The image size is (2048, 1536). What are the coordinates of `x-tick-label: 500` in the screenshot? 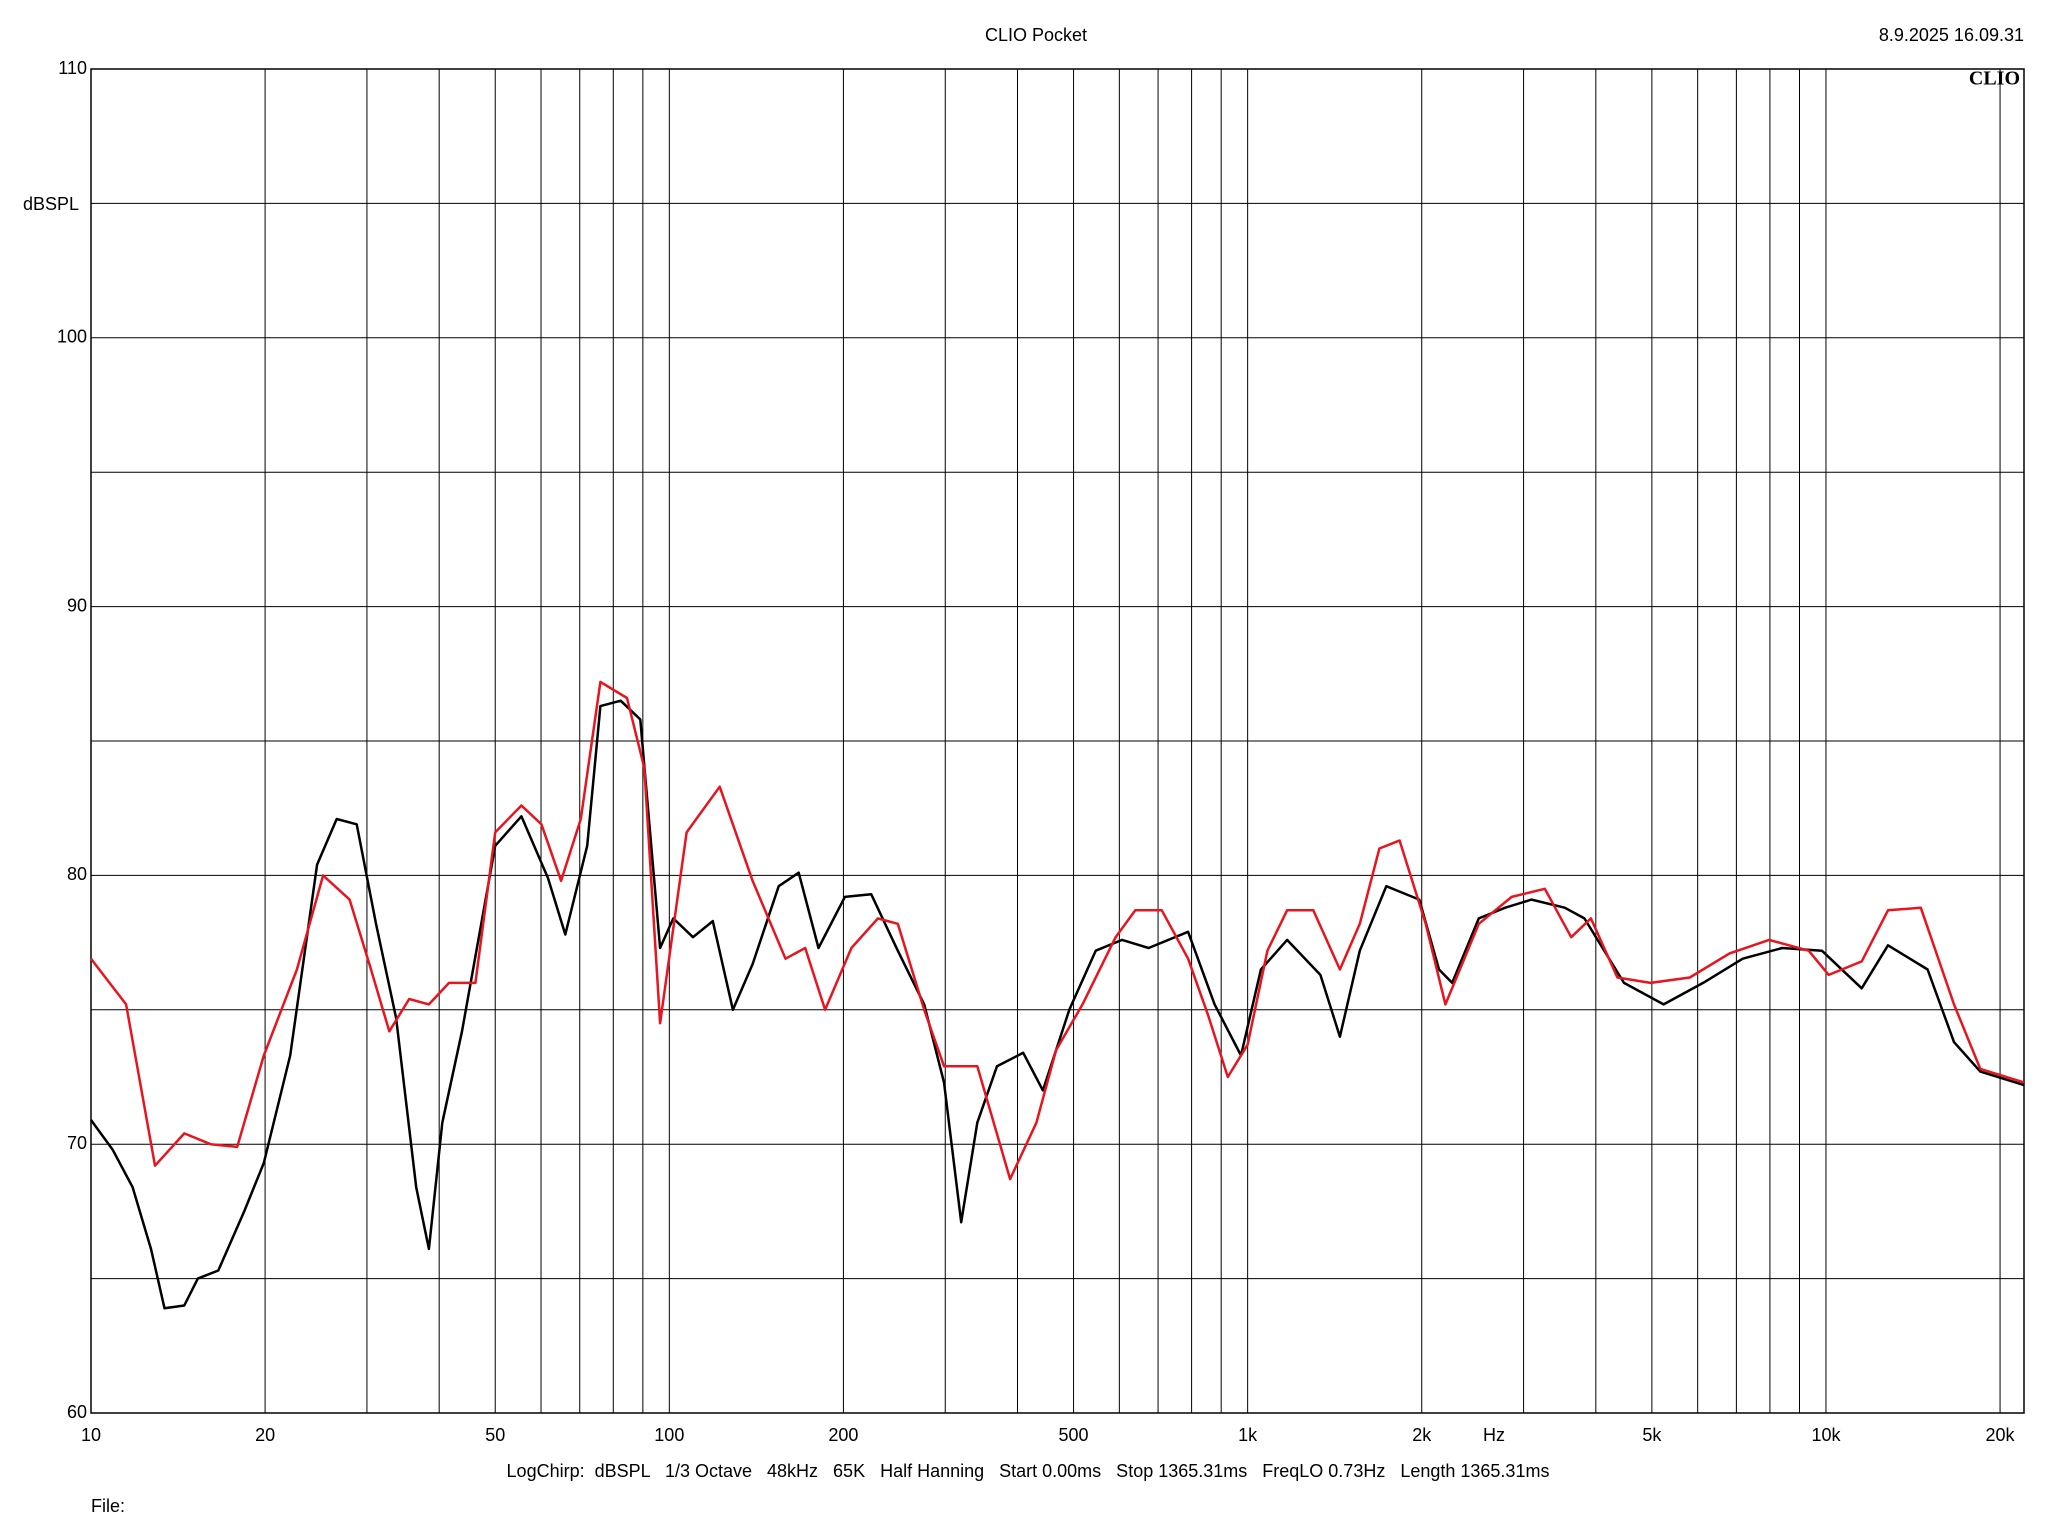 It's located at (1074, 1435).